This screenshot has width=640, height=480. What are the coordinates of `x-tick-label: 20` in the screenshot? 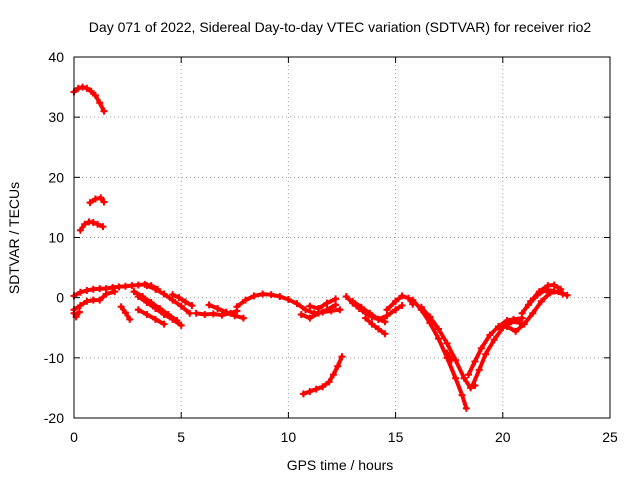 It's located at (503, 437).